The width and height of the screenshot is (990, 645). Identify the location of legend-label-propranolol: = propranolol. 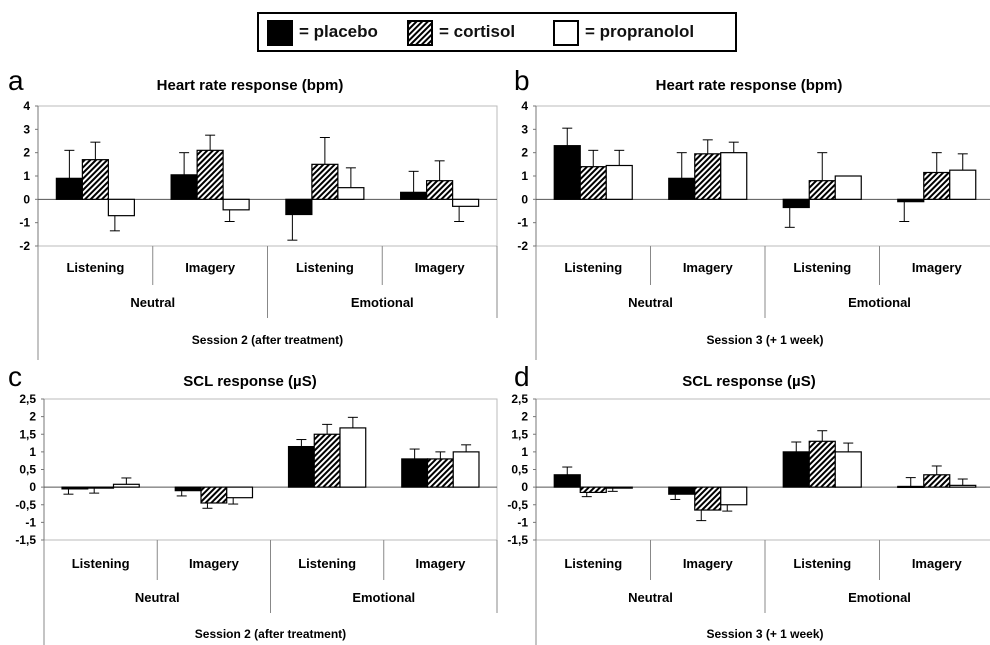
(640, 31).